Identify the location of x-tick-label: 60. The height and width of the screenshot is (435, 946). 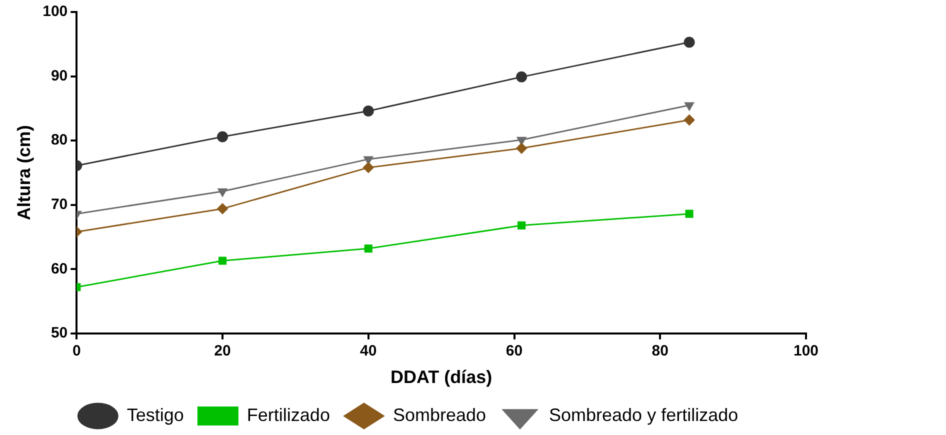
(514, 351).